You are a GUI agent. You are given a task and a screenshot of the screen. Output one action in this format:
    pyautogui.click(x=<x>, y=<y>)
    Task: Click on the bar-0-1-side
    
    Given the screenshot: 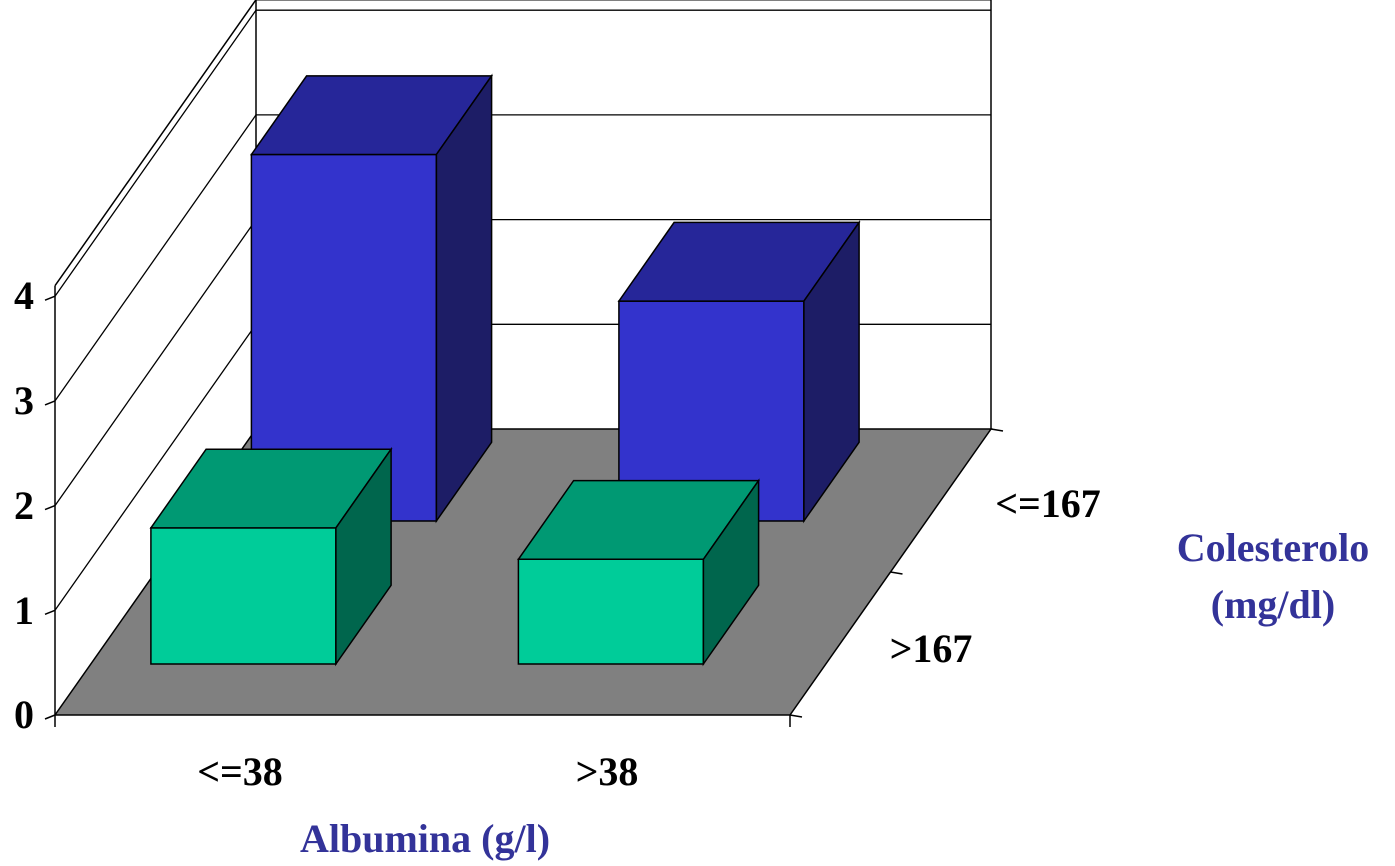 What is the action you would take?
    pyautogui.click(x=831, y=372)
    